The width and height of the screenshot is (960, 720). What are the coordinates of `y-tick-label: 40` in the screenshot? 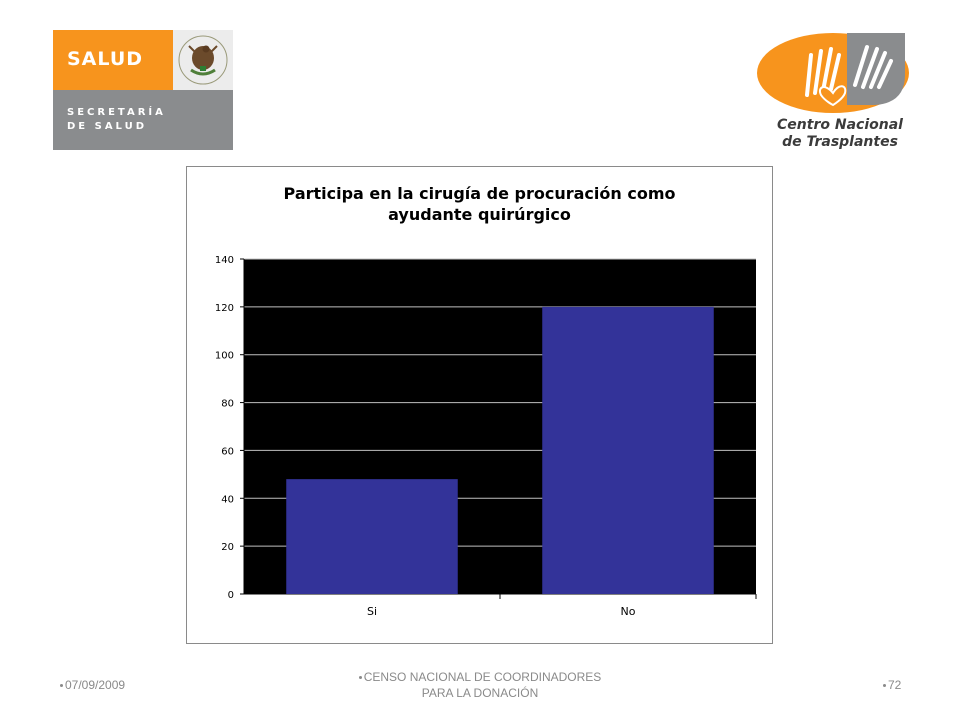 It's located at (227, 499).